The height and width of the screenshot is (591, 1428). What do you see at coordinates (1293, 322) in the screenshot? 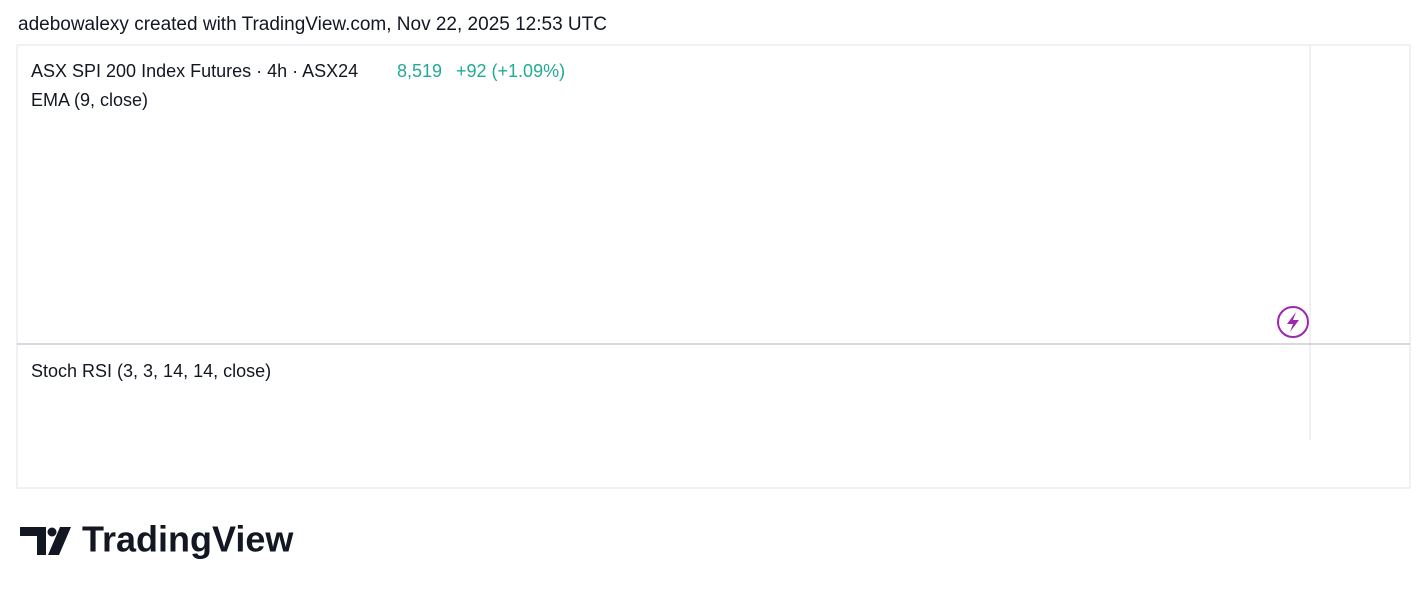
I see `alert-icon` at bounding box center [1293, 322].